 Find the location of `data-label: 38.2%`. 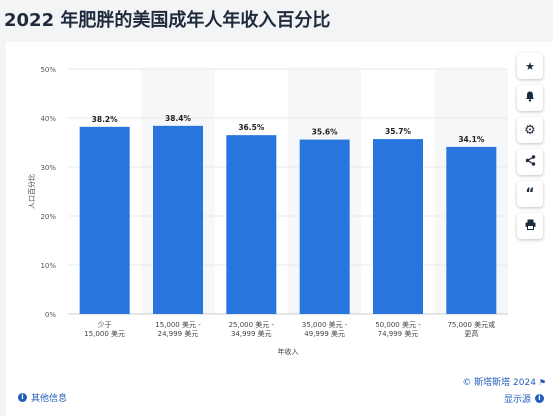

data-label: 38.2% is located at coordinates (105, 119).